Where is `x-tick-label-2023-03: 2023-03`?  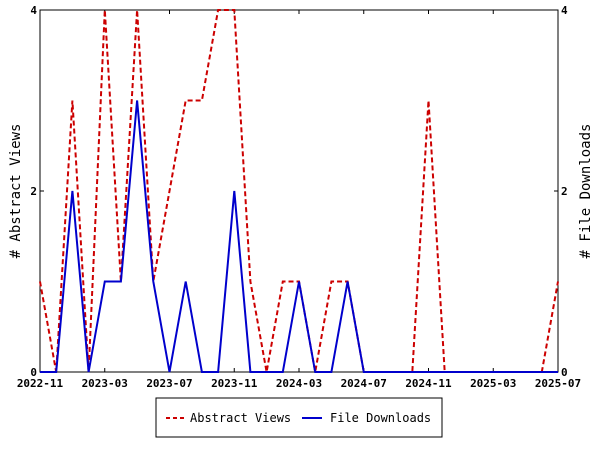
x-tick-label-2023-03: 2023-03 is located at coordinates (105, 383).